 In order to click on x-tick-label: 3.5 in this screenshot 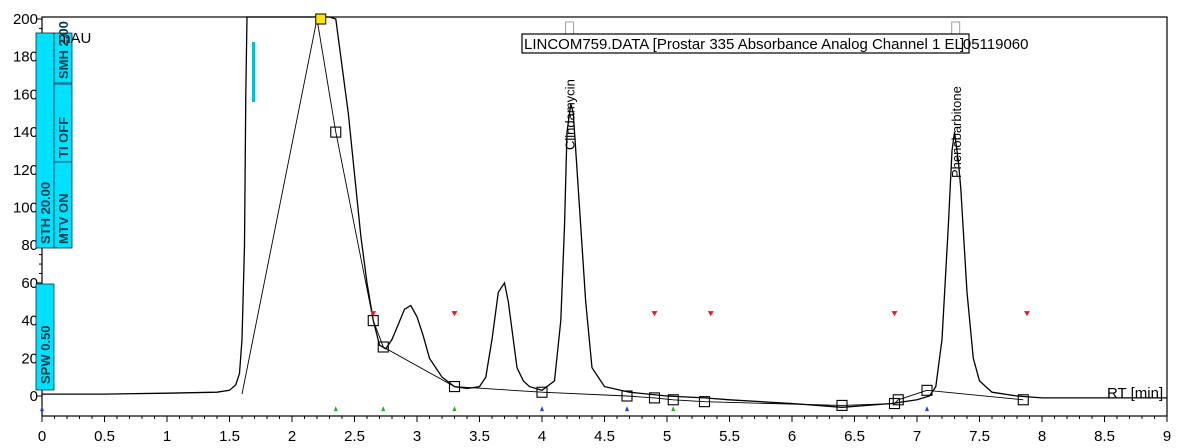, I will do `click(479, 436)`.